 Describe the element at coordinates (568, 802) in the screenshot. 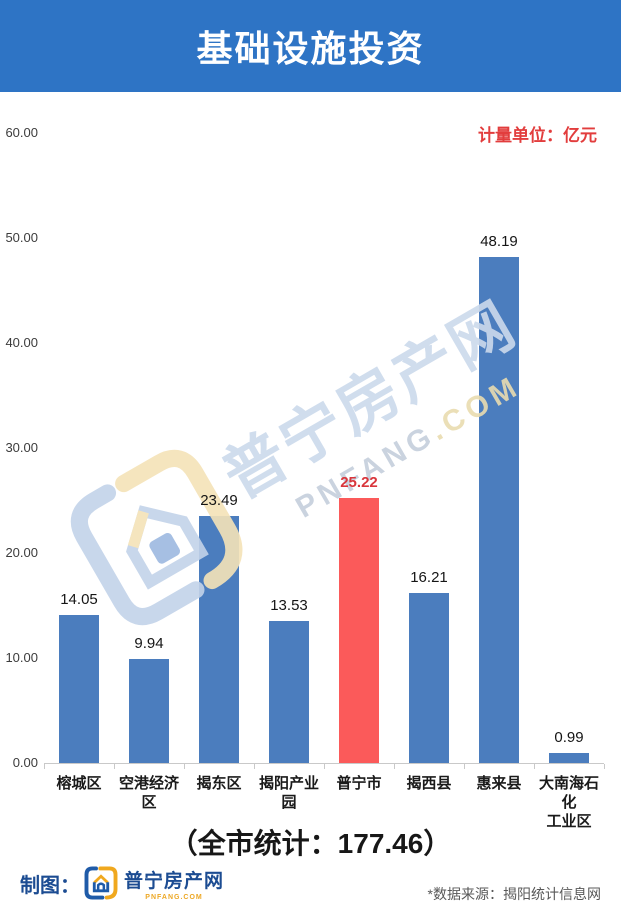

I see `x-axis-label: 大南海石化 工业区` at that location.